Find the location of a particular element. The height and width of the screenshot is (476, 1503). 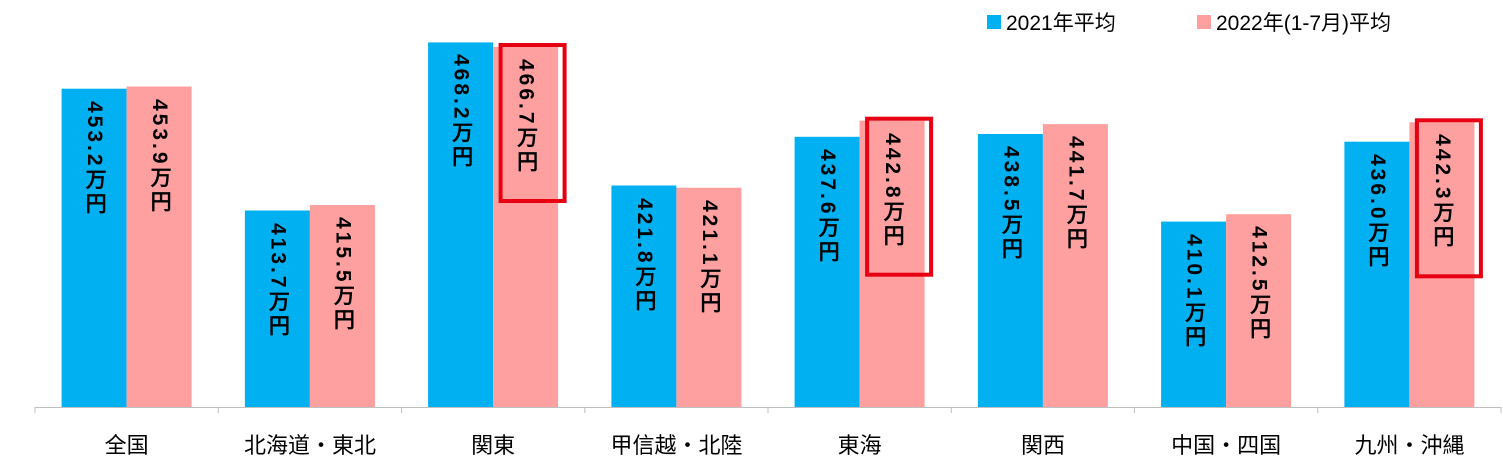

legend-swatch-2022-avg is located at coordinates (1204, 22).